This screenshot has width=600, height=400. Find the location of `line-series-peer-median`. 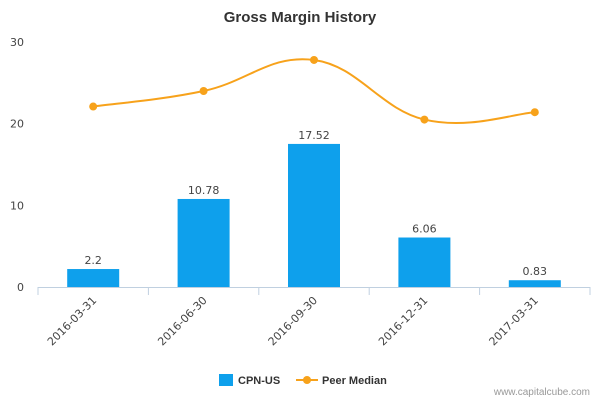

line-series-peer-median is located at coordinates (314, 90).